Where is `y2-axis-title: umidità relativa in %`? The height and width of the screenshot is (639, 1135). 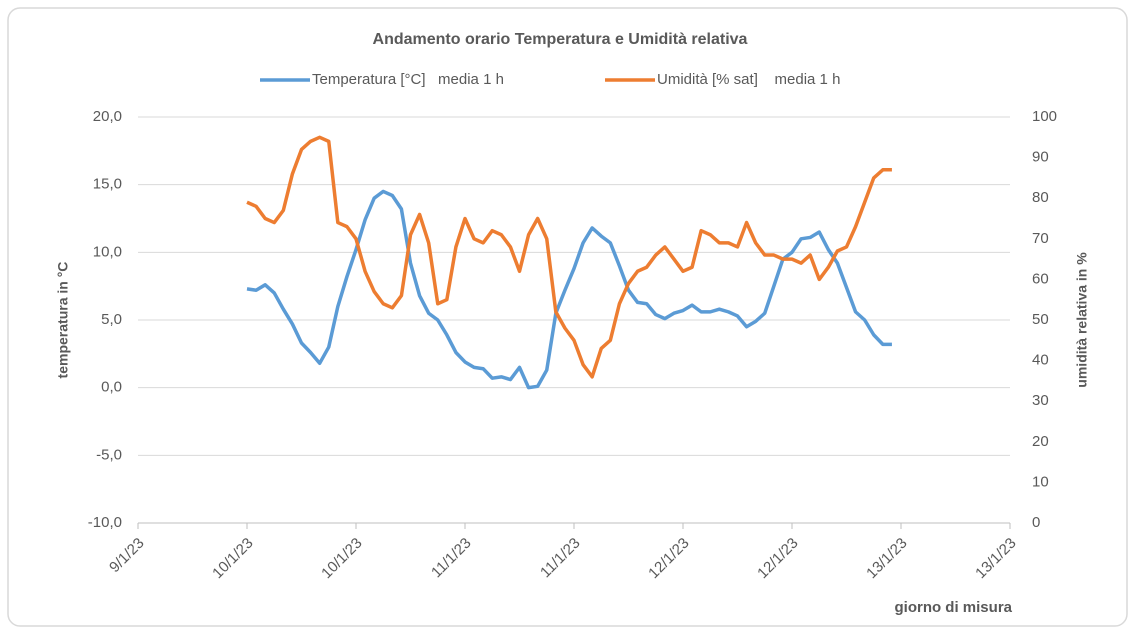
y2-axis-title: umidità relativa in % is located at coordinates (1082, 320).